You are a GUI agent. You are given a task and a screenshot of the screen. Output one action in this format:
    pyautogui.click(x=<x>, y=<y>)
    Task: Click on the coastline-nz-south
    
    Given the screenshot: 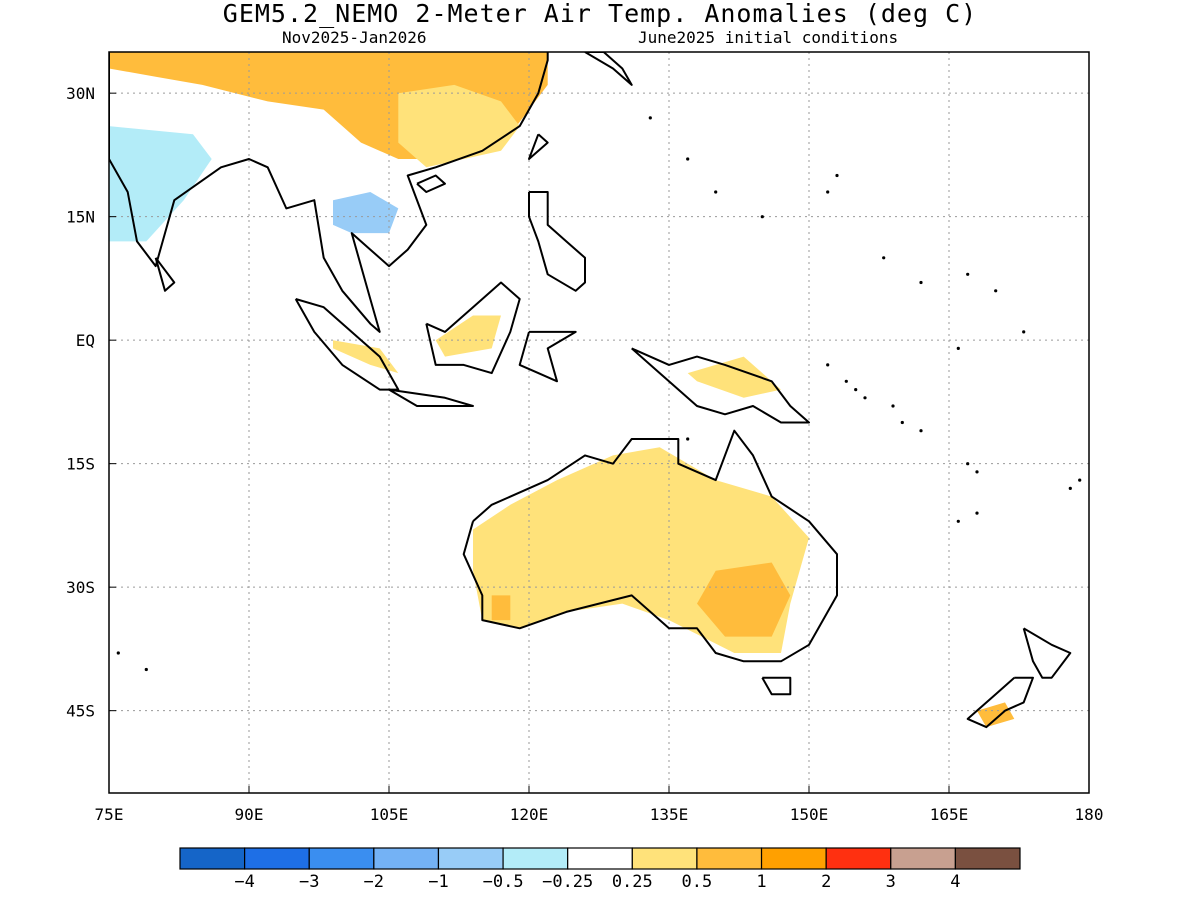 What is the action you would take?
    pyautogui.click(x=1000, y=702)
    